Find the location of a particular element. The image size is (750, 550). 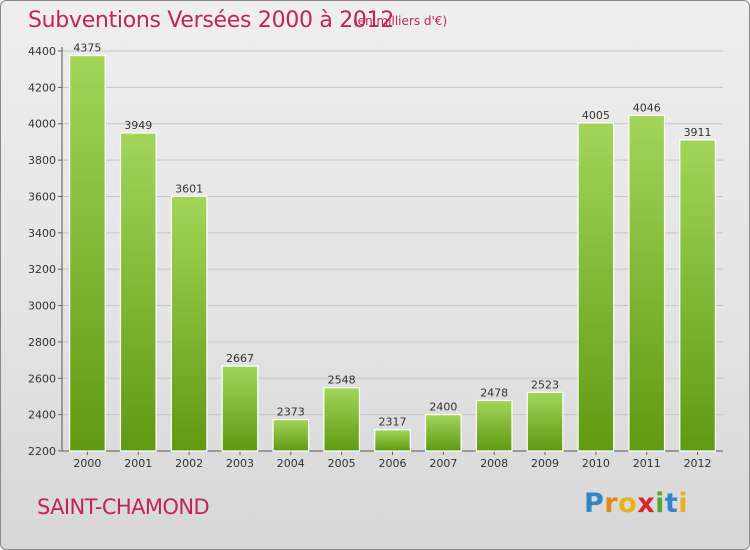

data-label: 2400 is located at coordinates (443, 407).